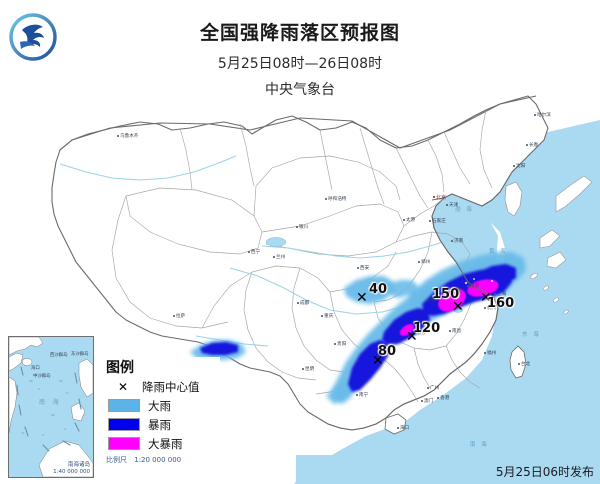 The height and width of the screenshot is (484, 600). Describe the element at coordinates (544, 472) in the screenshot. I see `issue-timestamp: 5月25日06时发布` at that location.